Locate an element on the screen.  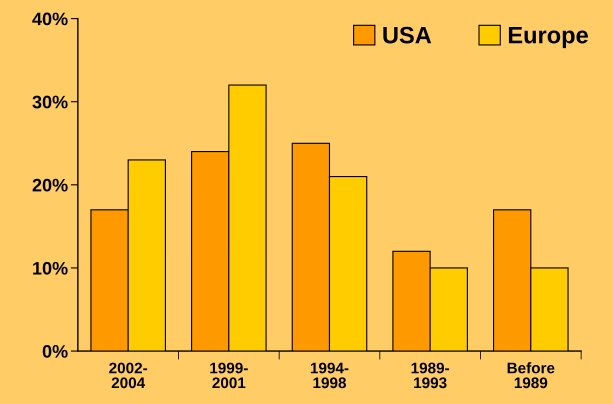
y-tick-label: 30% is located at coordinates (50, 102).